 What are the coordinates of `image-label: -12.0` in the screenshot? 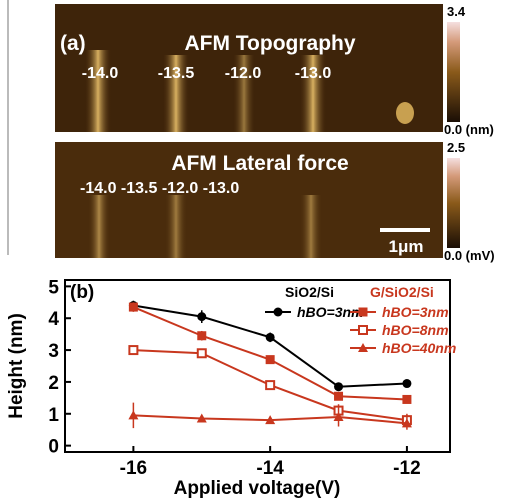 It's located at (243, 73).